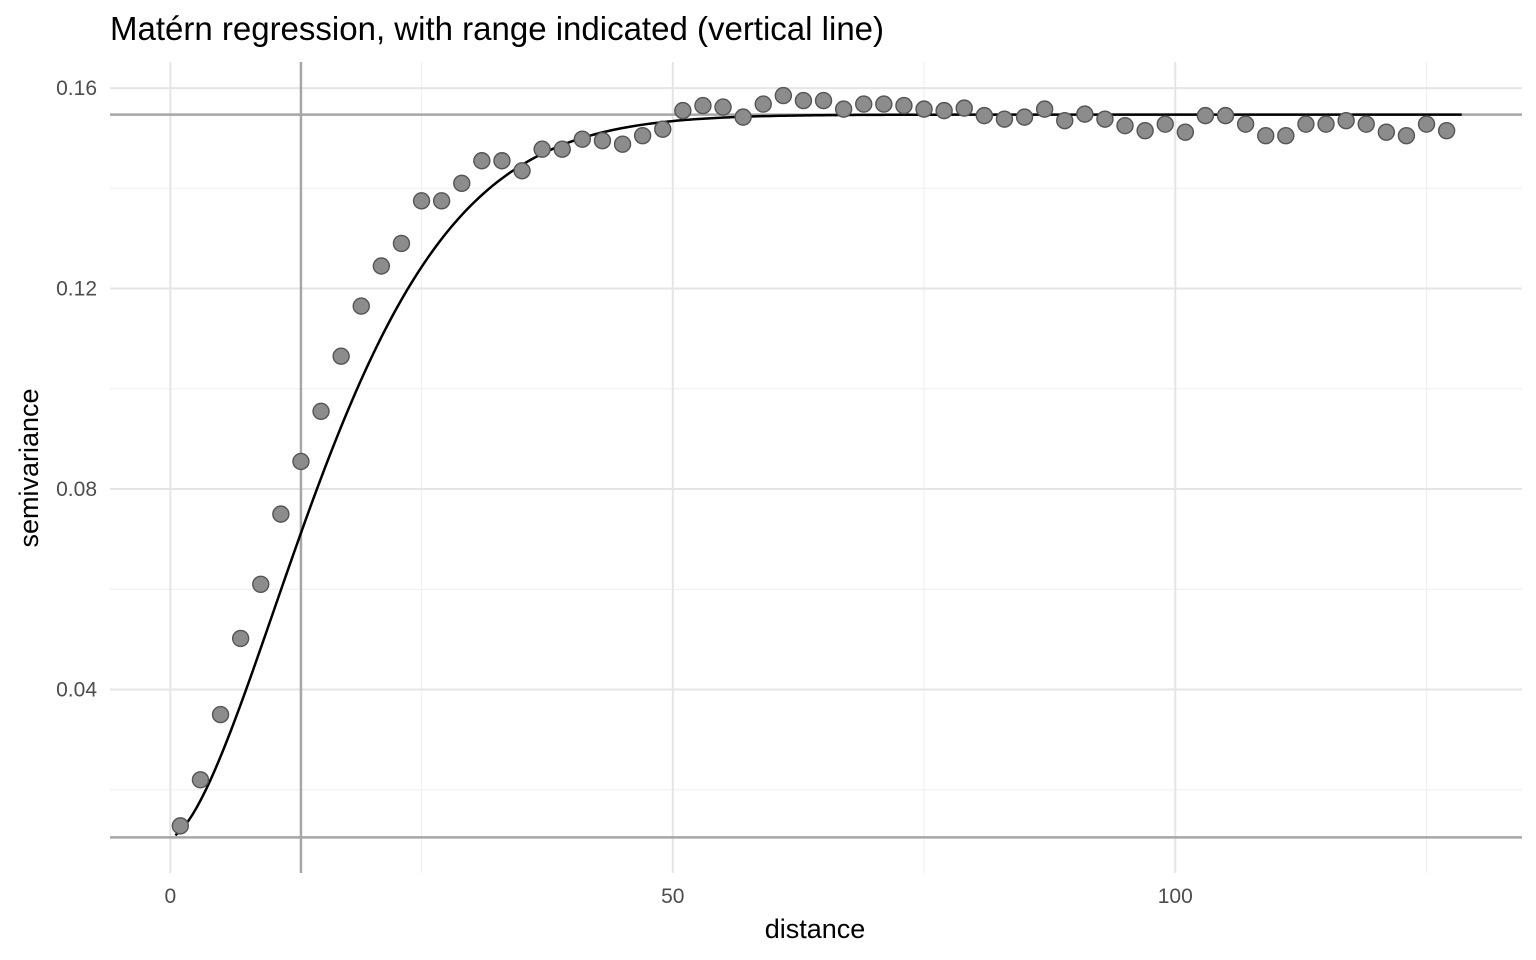  I want to click on y-axis-title: semivariance, so click(29, 467).